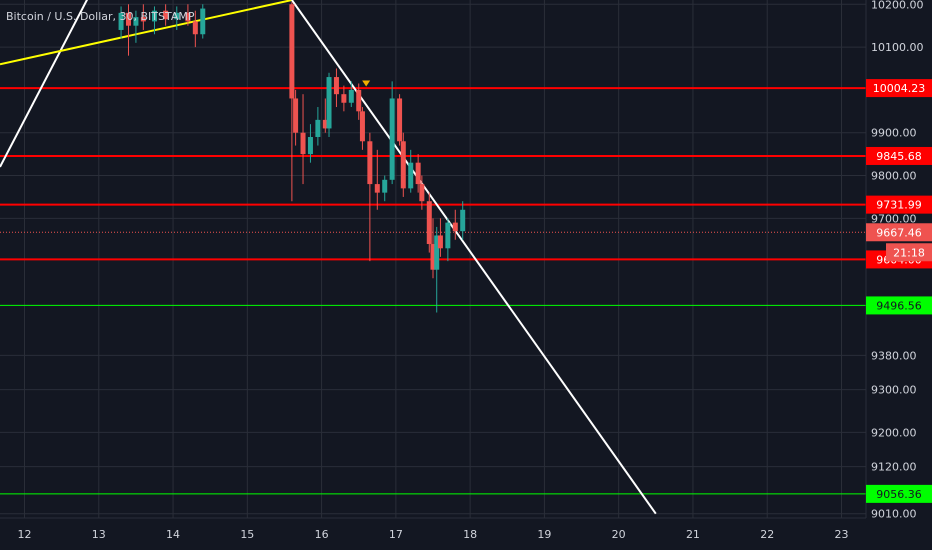 The width and height of the screenshot is (932, 550). I want to click on price-tag-label: 10004.23, so click(899, 88).